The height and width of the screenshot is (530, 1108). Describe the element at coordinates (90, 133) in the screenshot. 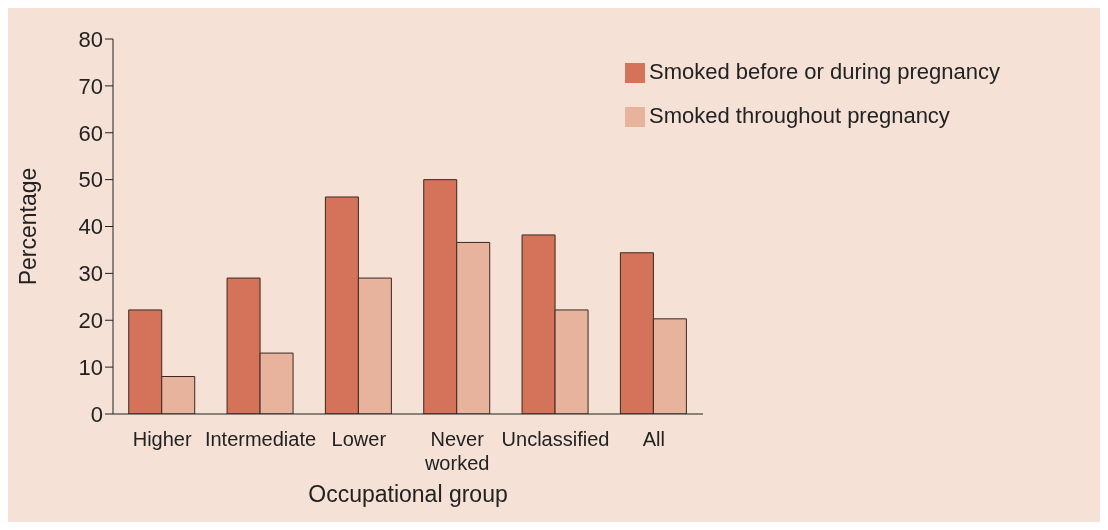

I see `y-tick-label: 60` at that location.